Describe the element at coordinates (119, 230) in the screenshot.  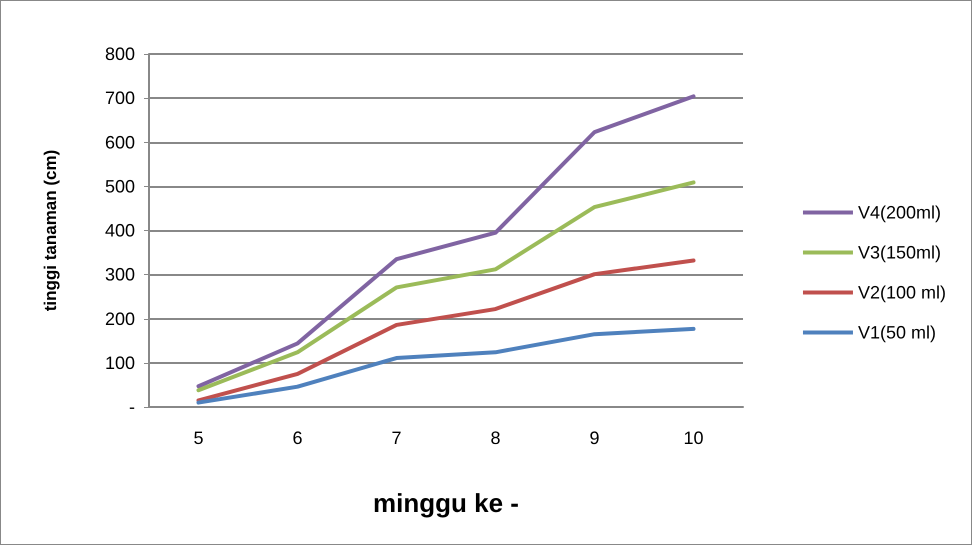
I see `y-tick-label: 400` at that location.